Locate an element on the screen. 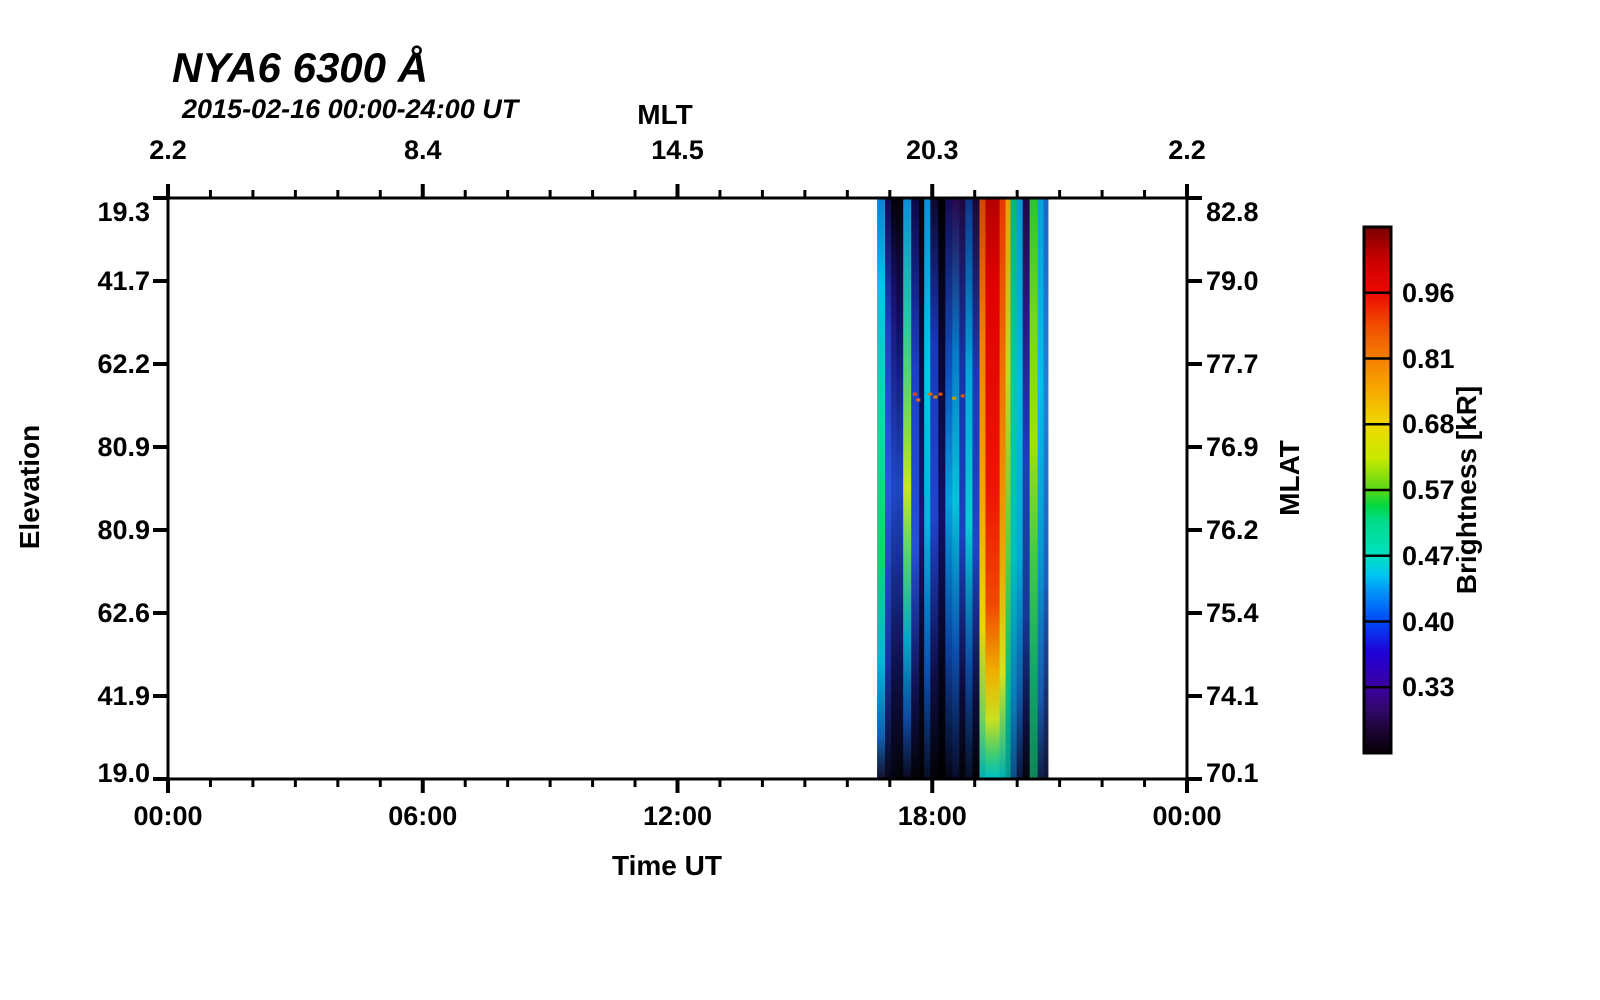 The width and height of the screenshot is (1600, 1000). right-axis-tick-label: 75.4 is located at coordinates (1232, 613).